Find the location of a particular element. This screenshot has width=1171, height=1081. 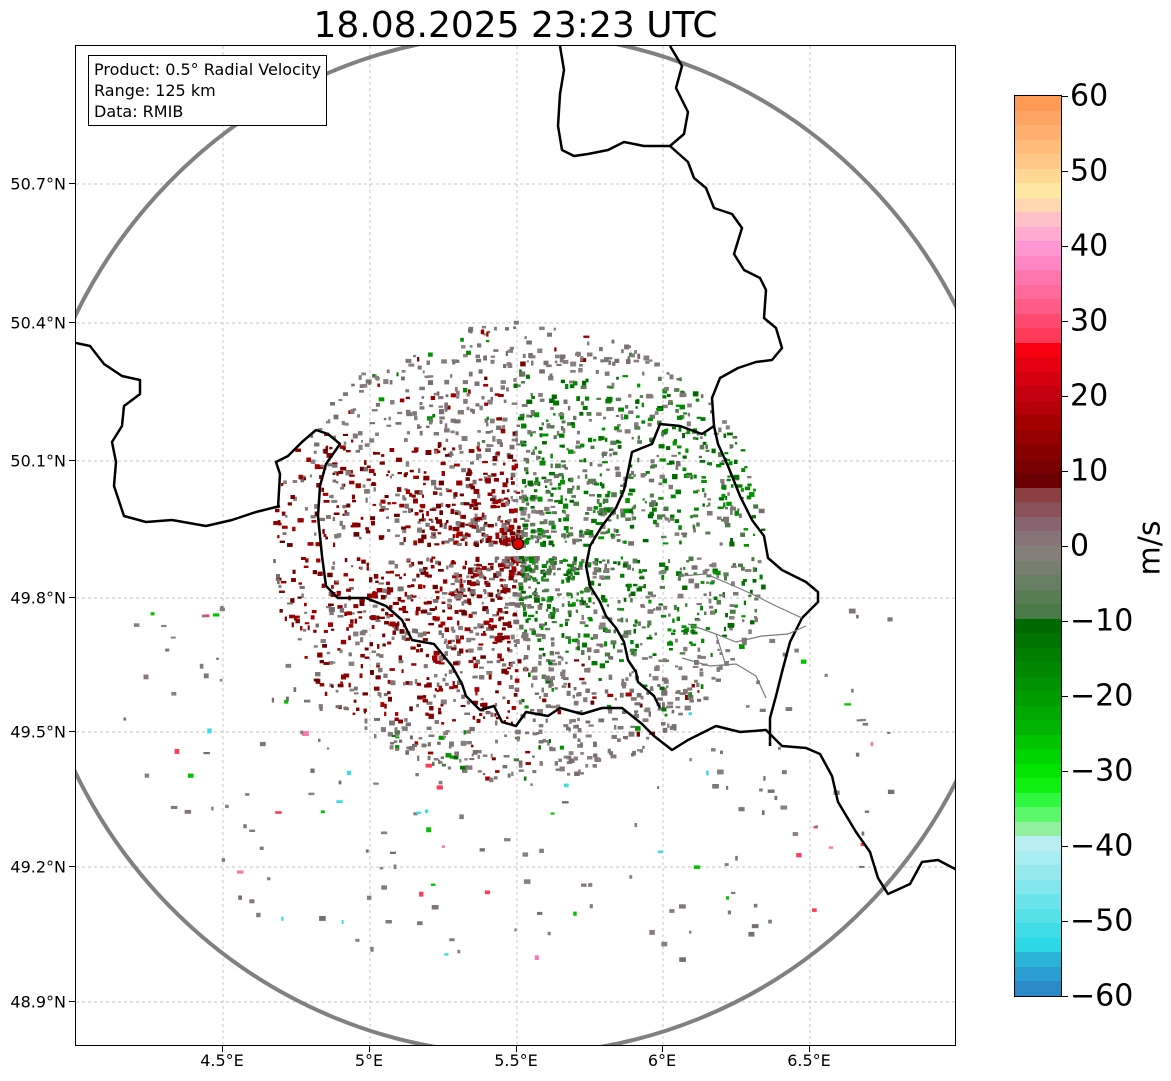

border-belgium-france-west is located at coordinates (178, 434).